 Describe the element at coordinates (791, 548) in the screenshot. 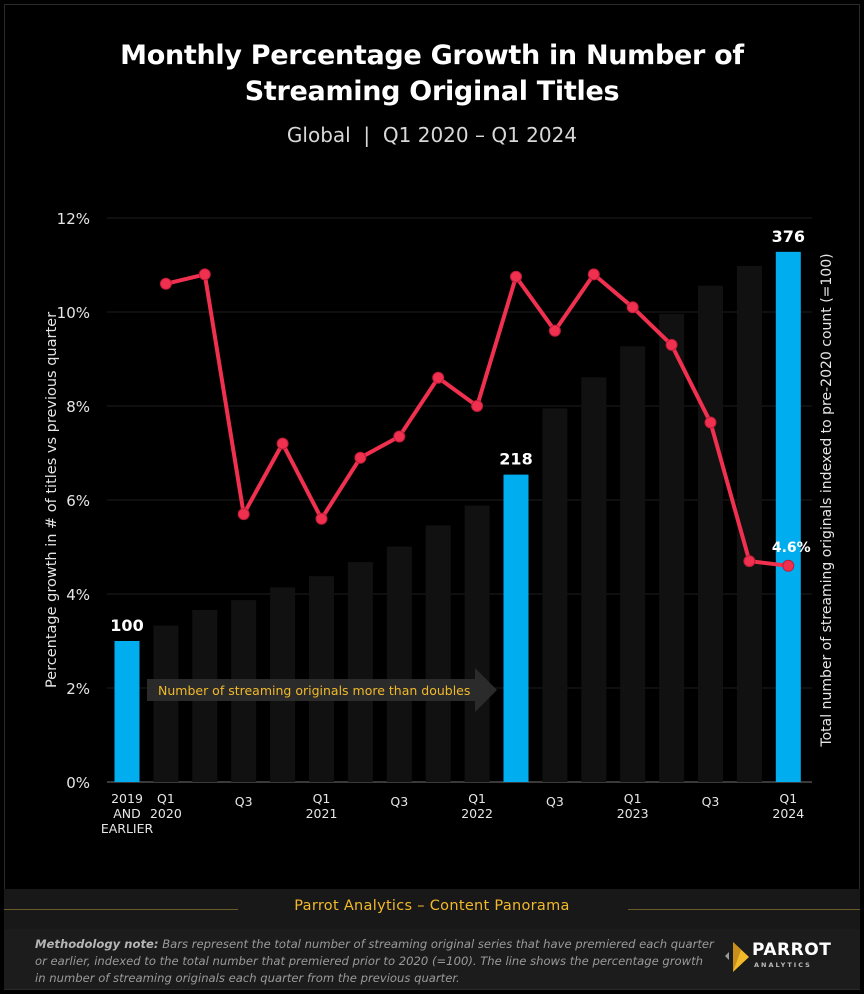

I see `line-end-label: 4.6%` at that location.